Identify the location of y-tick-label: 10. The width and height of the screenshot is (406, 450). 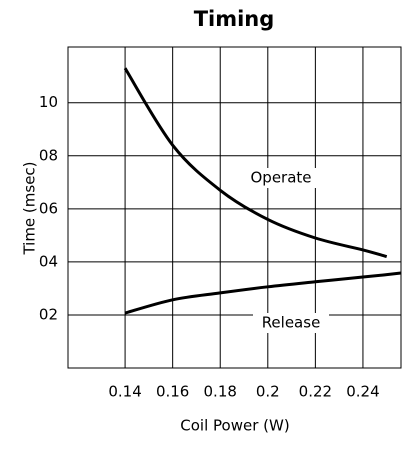
(48, 102).